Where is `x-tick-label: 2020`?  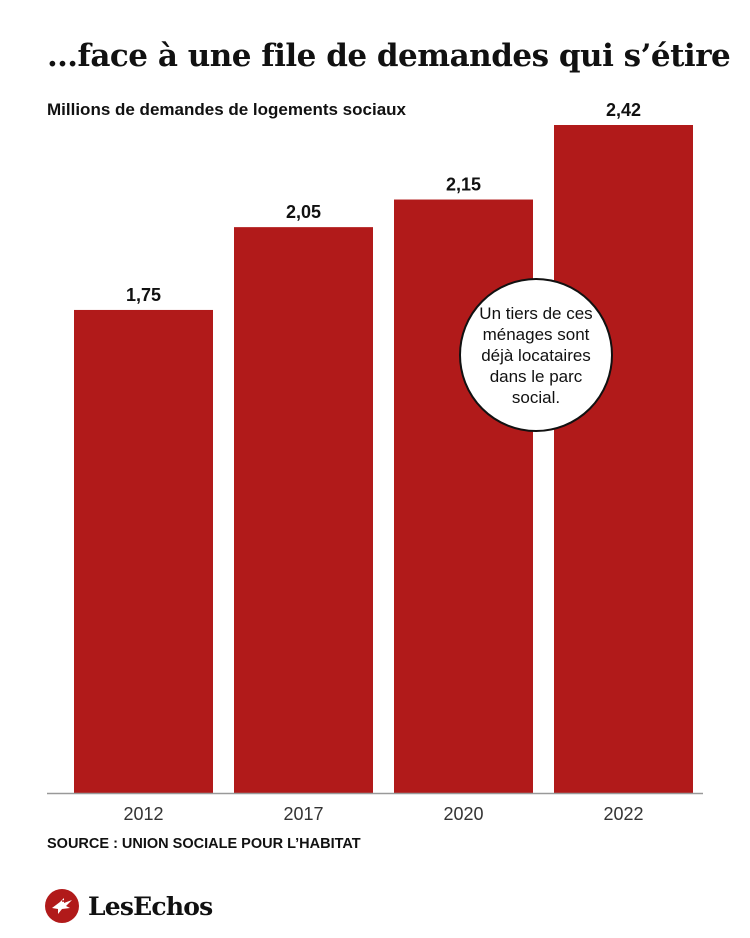 x-tick-label: 2020 is located at coordinates (463, 814).